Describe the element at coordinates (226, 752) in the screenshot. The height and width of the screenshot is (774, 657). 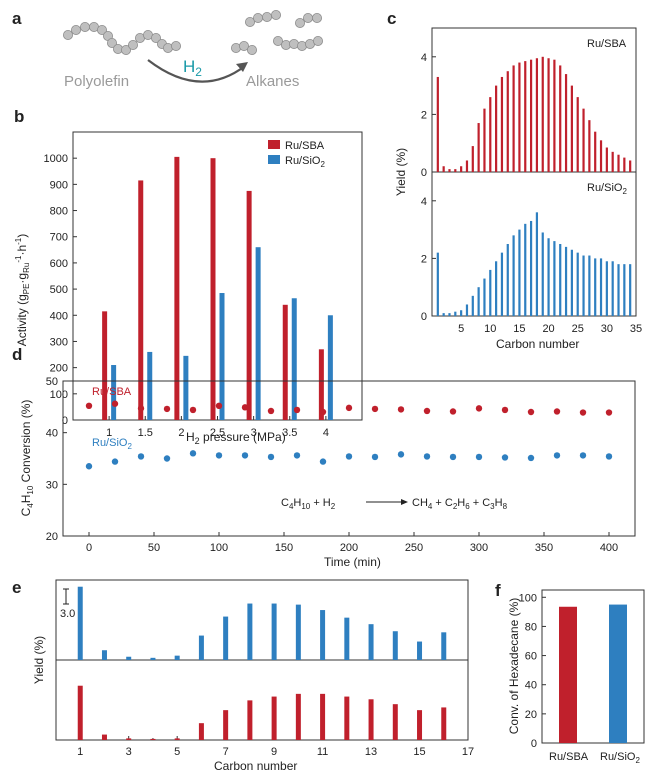
I see `x-tick-label: 7` at that location.